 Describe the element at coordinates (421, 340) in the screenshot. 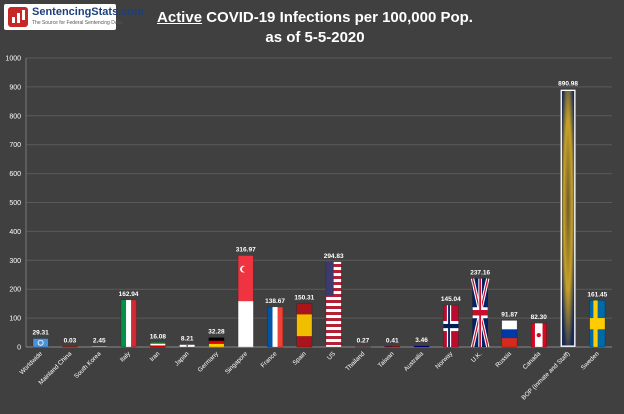

I see `data-label: 3.46` at that location.